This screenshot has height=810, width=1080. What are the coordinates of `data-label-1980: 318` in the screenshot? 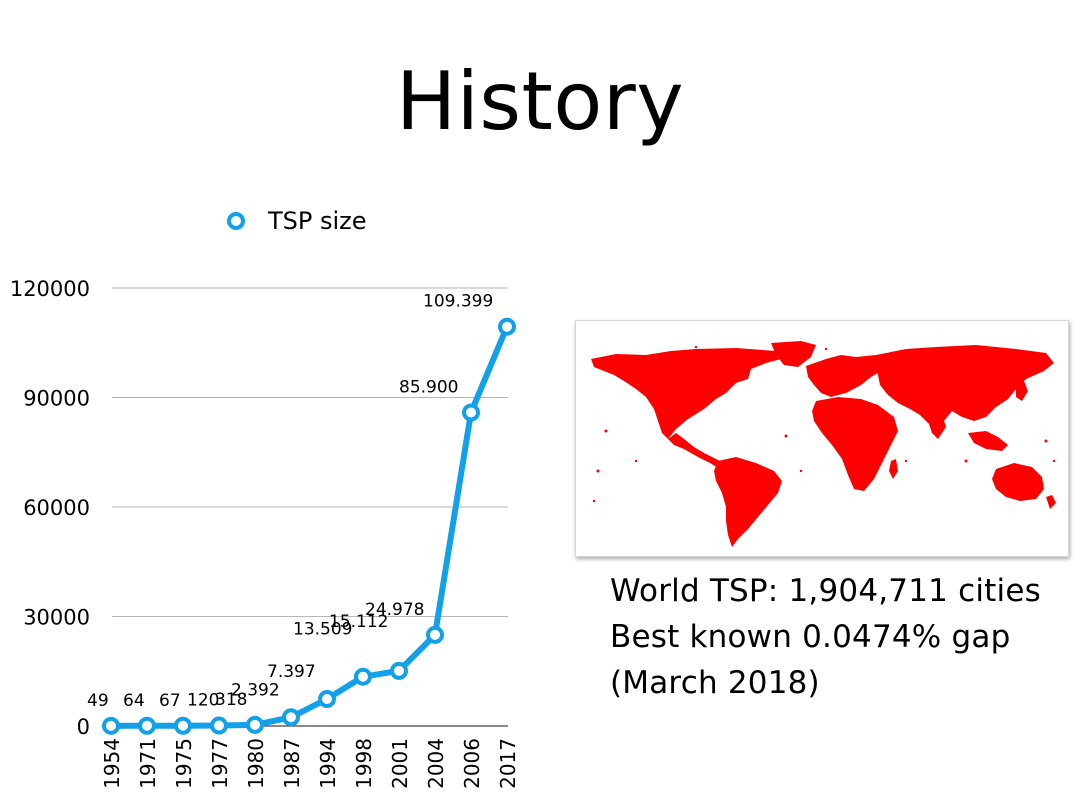 It's located at (231, 700).